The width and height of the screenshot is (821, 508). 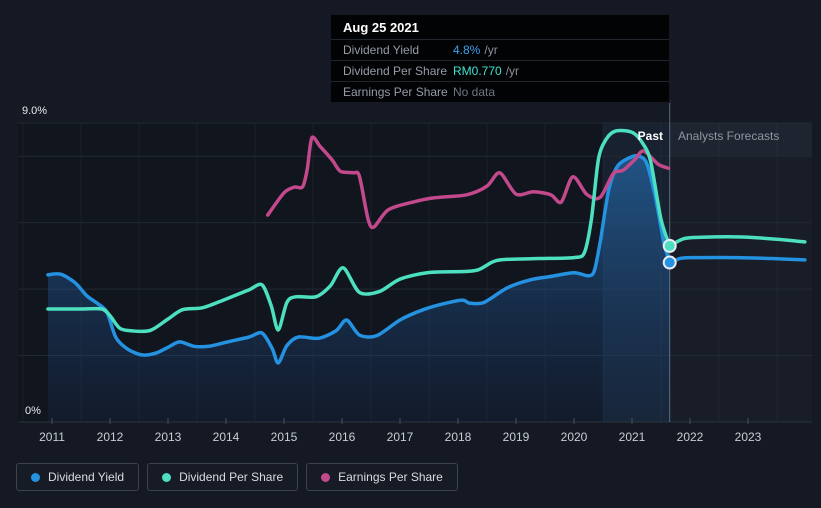 I want to click on x-axis-label-2018: 2018, so click(x=458, y=437).